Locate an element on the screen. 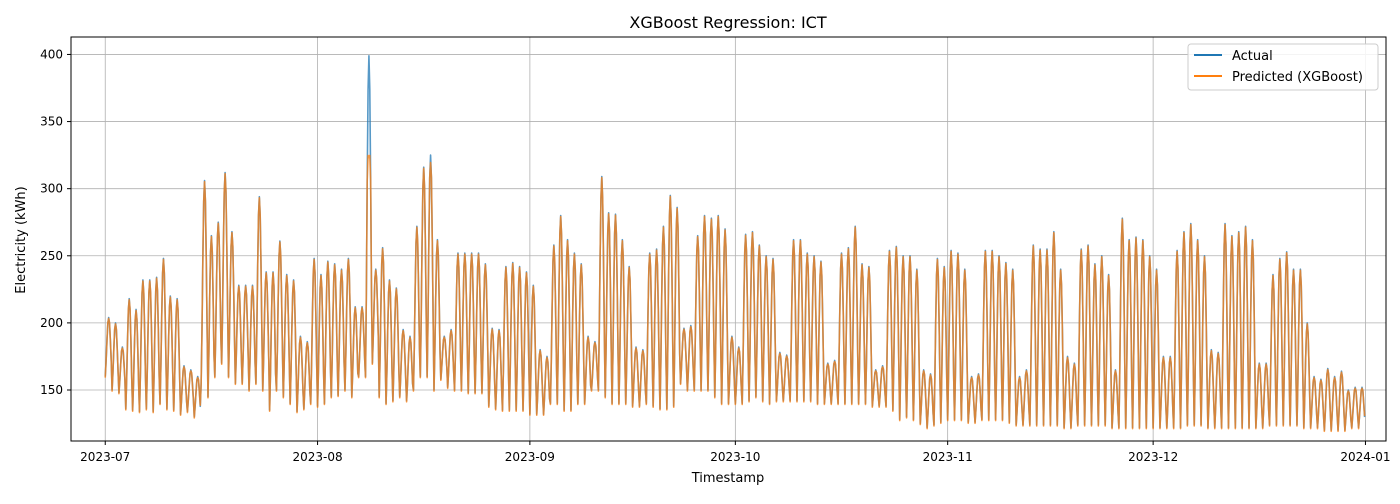 The image size is (1400, 504). y-axis-ticks: 150 200 250 300 350 400 is located at coordinates (55, 222).